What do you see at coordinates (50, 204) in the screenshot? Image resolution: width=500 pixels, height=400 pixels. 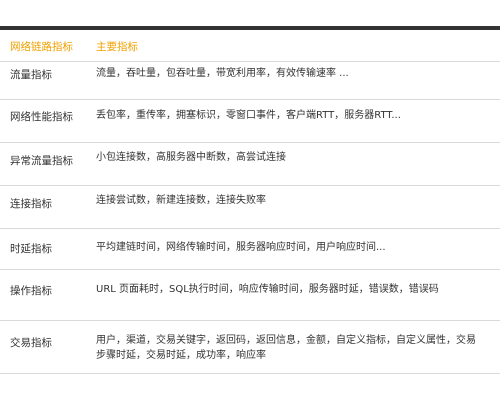 I see `row-name: 连接指标` at bounding box center [50, 204].